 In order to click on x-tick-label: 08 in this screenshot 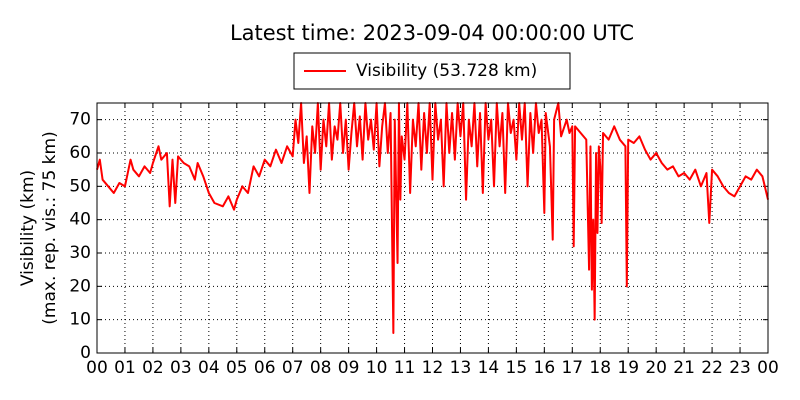, I will do `click(321, 368)`.